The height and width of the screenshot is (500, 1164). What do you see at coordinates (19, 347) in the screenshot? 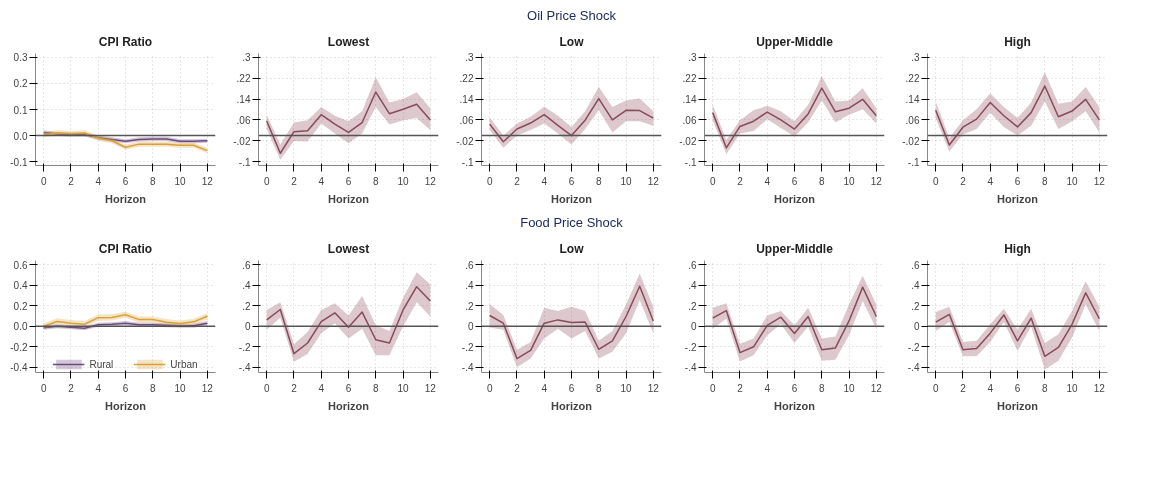
I see `y-tick-label: -0.2` at bounding box center [19, 347].